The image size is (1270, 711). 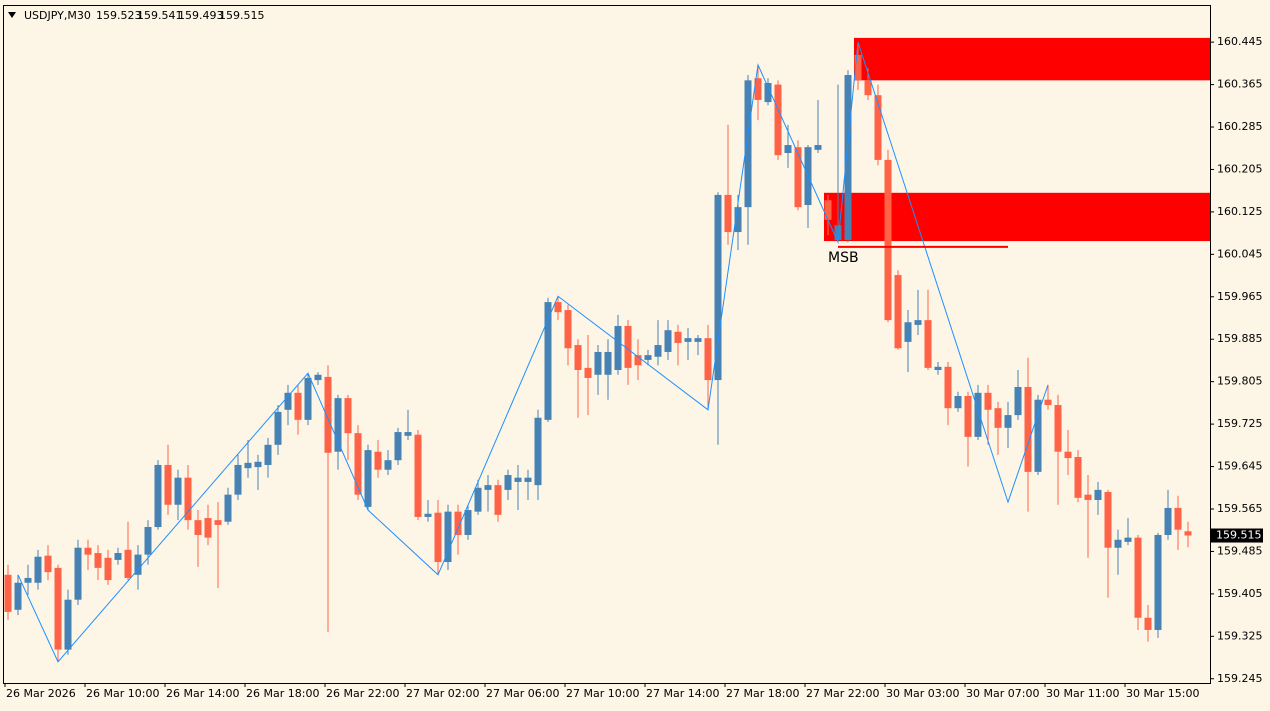 I want to click on price-tag, so click(x=1237, y=535).